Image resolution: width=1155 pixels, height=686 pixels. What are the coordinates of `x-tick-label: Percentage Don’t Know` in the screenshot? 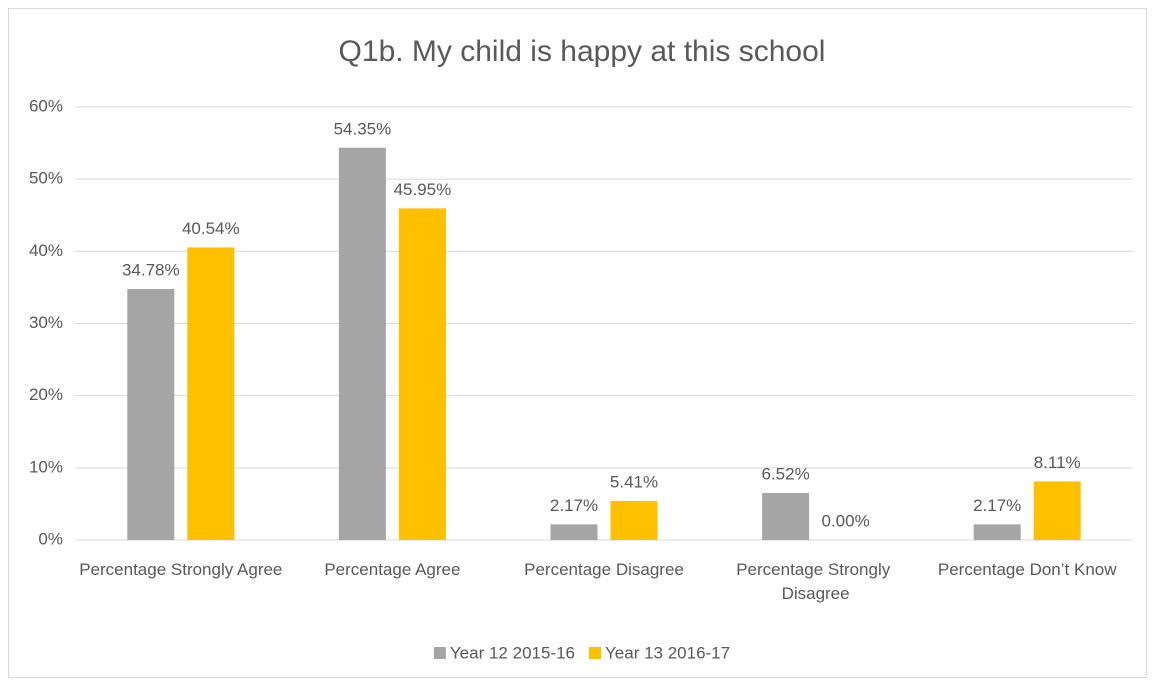 It's located at (1027, 569).